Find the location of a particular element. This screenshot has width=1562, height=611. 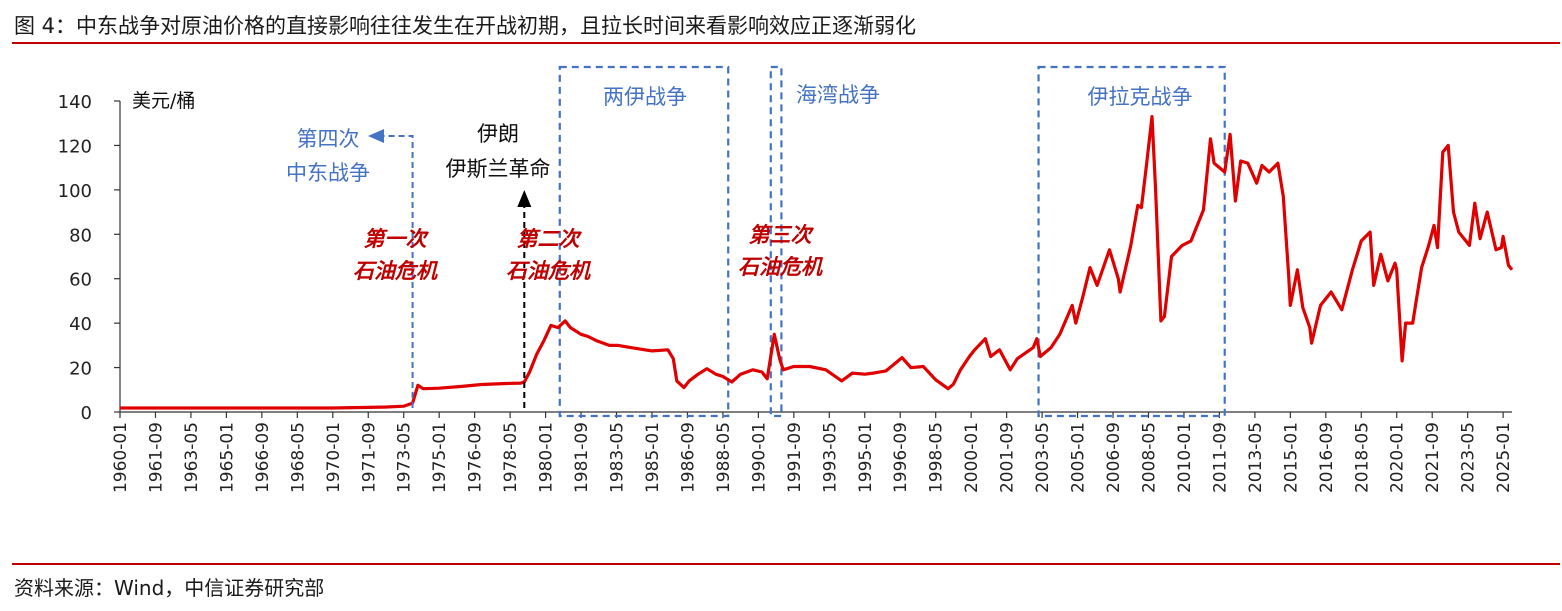

x-tick-label: 2010-01 is located at coordinates (1185, 457).